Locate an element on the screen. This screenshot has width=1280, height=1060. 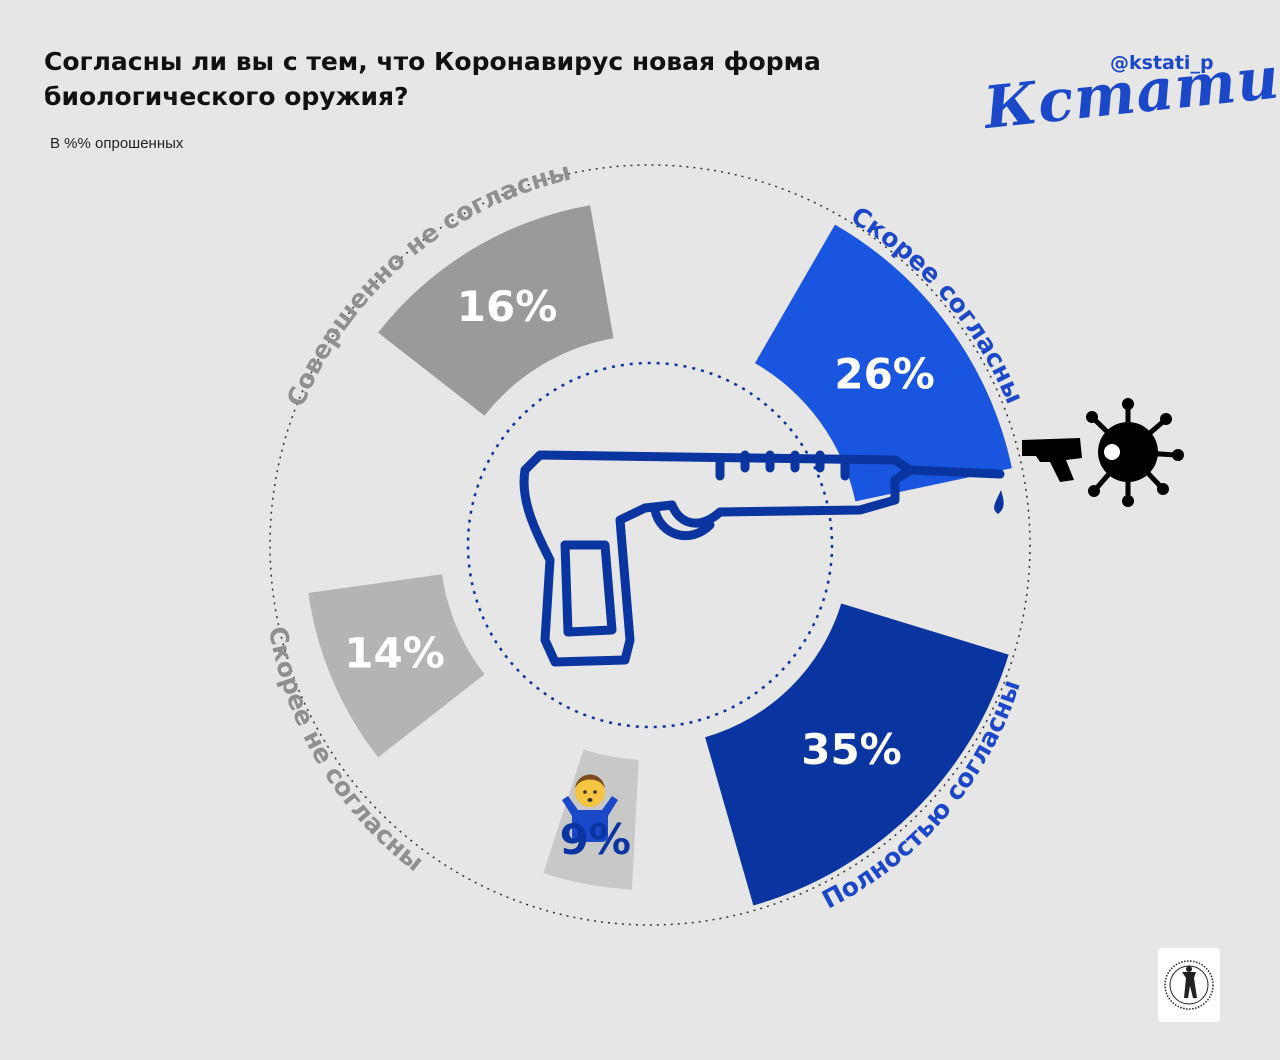
slice-value-label: 16% is located at coordinates (507, 306).